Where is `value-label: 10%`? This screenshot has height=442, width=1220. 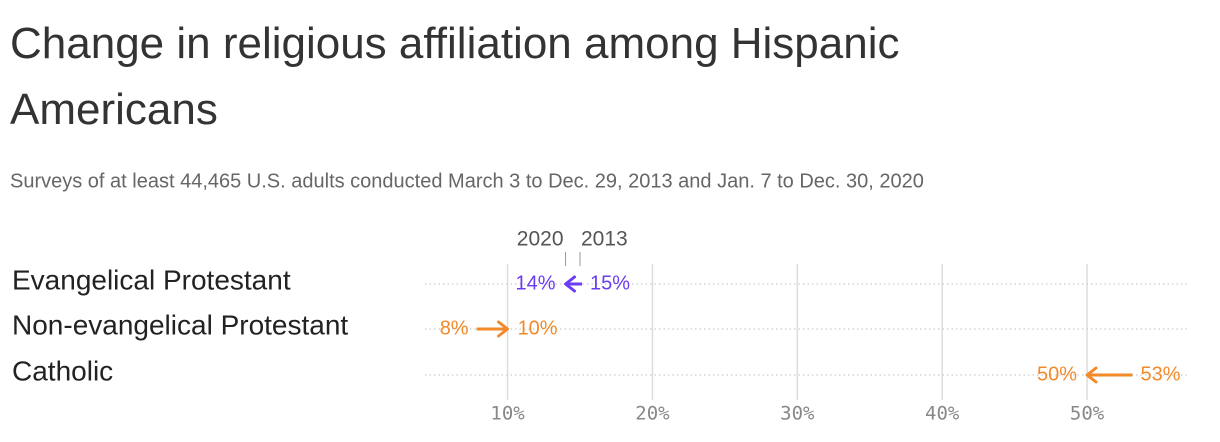 value-label: 10% is located at coordinates (538, 328).